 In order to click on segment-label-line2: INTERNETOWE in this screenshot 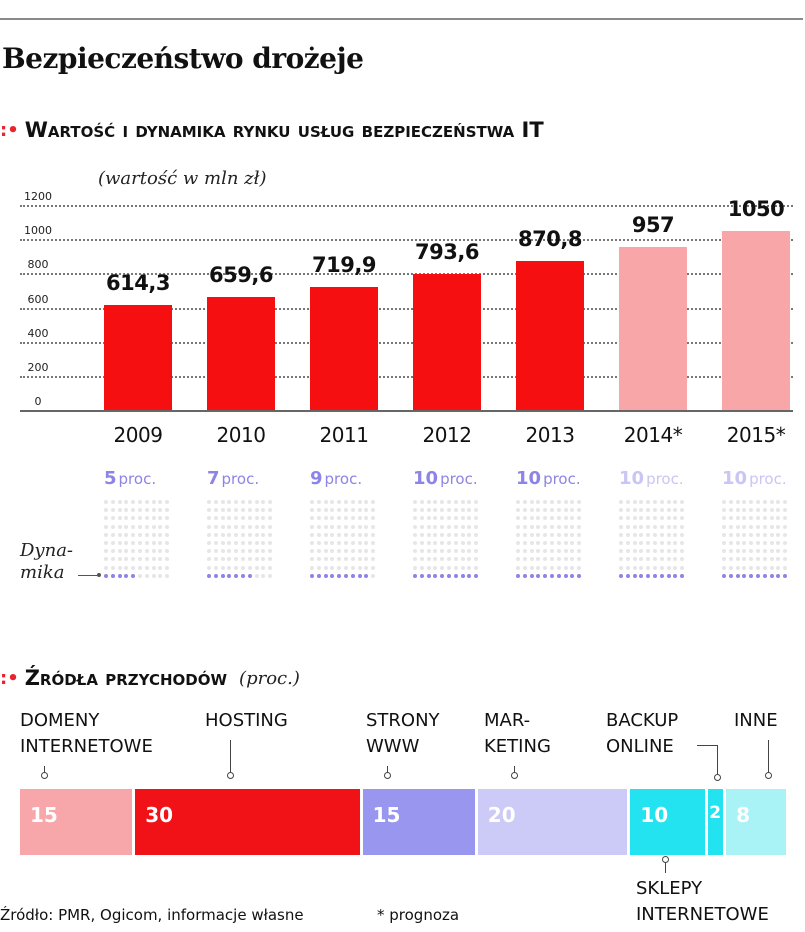, I will do `click(702, 914)`.